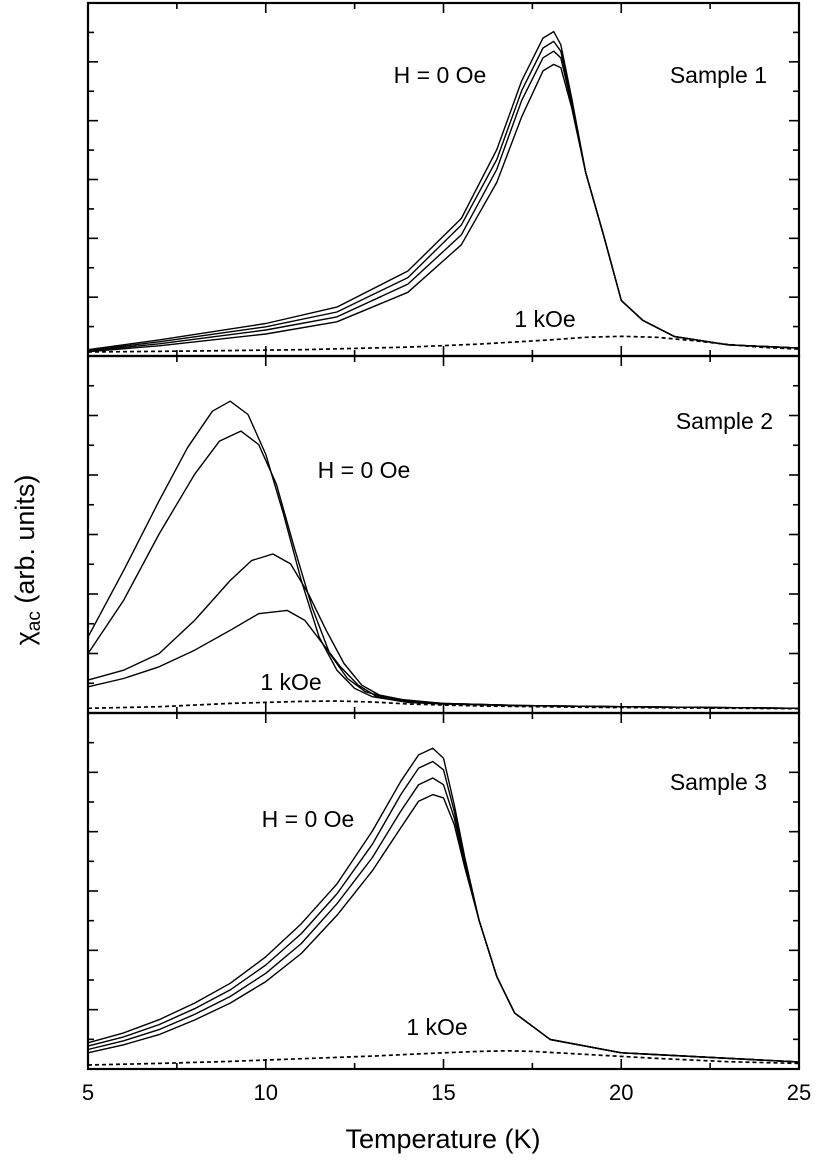 This screenshot has width=817, height=1162. Describe the element at coordinates (443, 1092) in the screenshot. I see `x-tick-label: 15` at that location.